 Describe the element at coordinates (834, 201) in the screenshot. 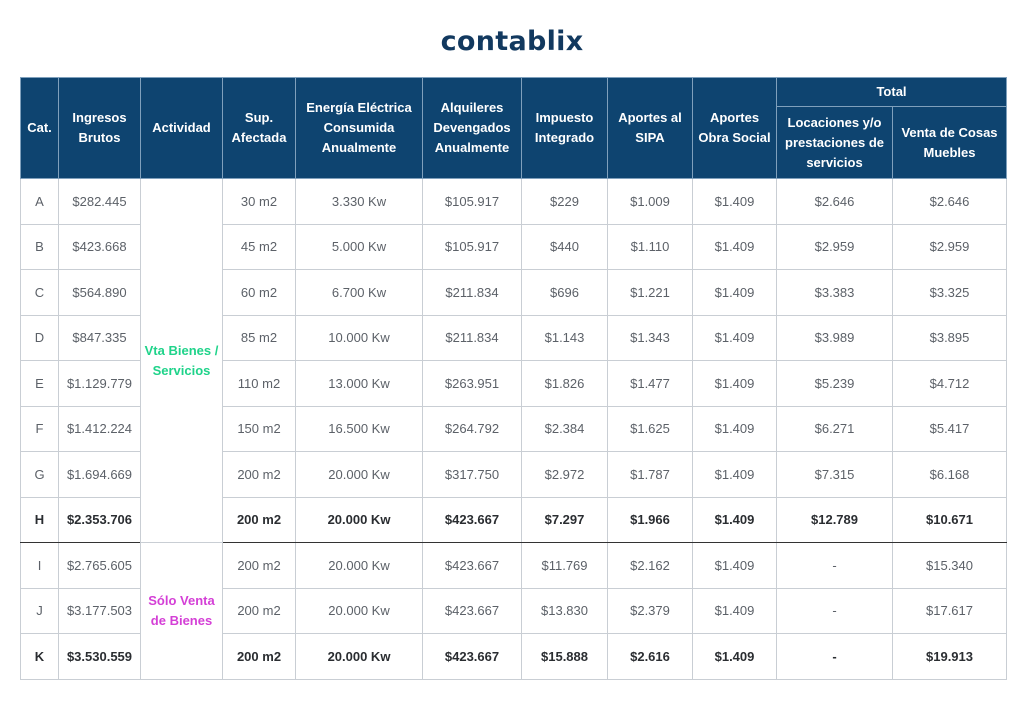

I see `cell-locaciones: $2.646` at that location.